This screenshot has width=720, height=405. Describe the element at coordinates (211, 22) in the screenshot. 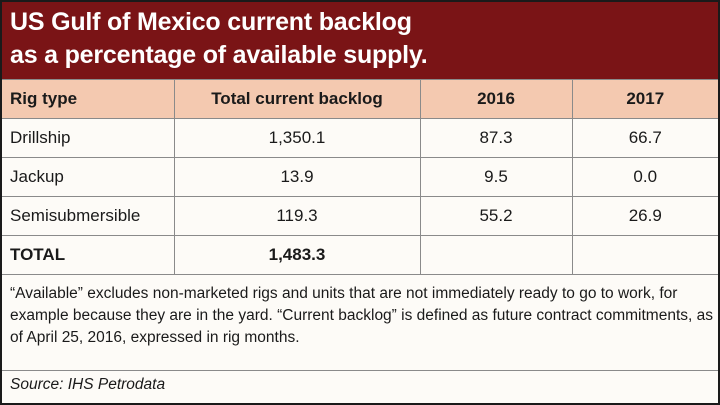

I see `title-line-1: US Gulf of Mexico current backlog` at that location.